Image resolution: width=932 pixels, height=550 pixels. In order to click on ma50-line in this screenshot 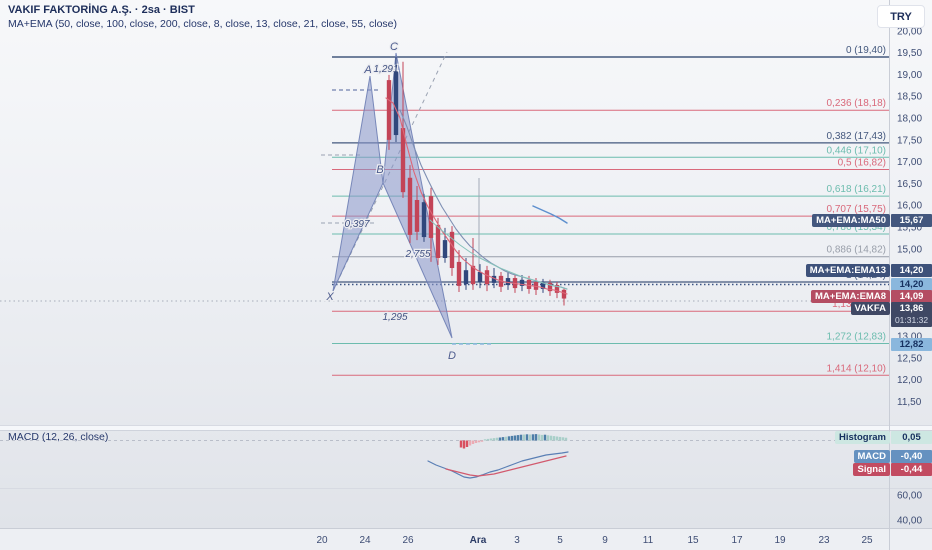, I will do `click(550, 214)`.